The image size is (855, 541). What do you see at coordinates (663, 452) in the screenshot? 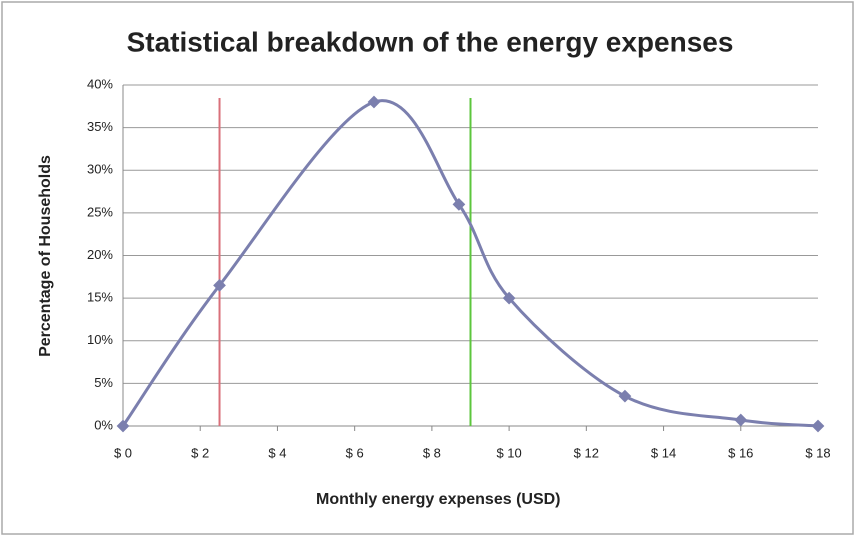
I see `x-tick-label: $ 14` at bounding box center [663, 452].